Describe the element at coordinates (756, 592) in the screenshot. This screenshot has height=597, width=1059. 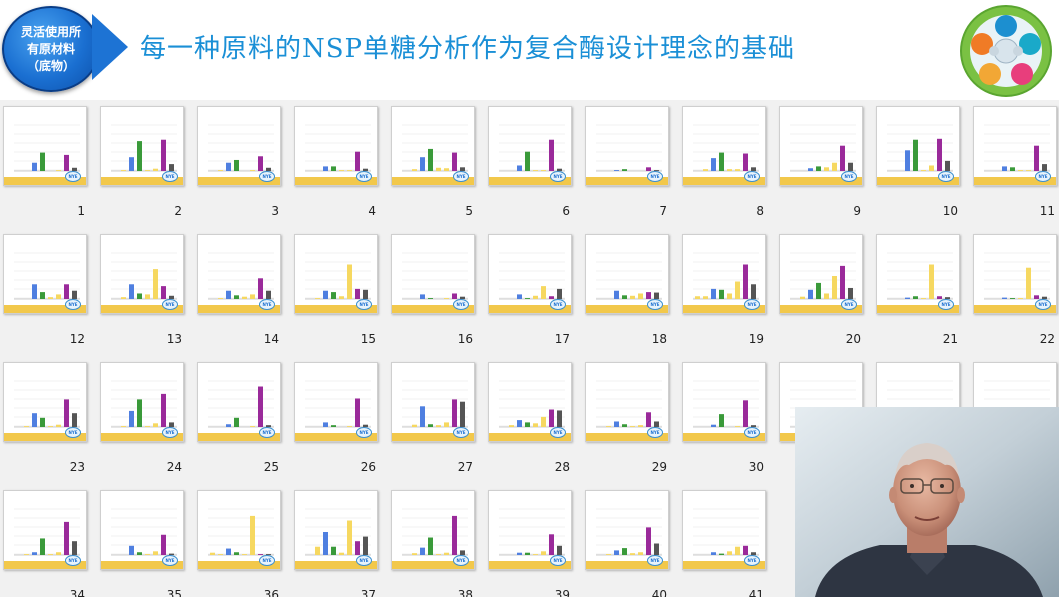
I see `slide-number: 41` at that location.